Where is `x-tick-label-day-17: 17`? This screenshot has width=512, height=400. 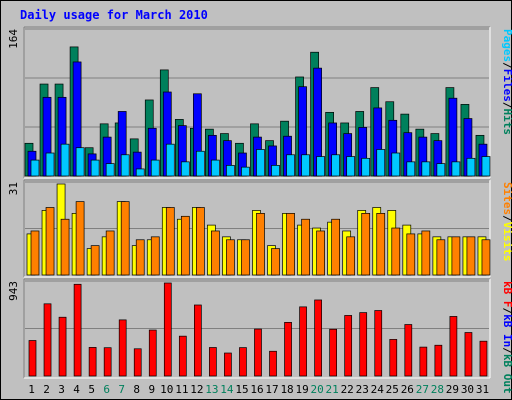
x-tick-label-day-17: 17 is located at coordinates (271, 389).